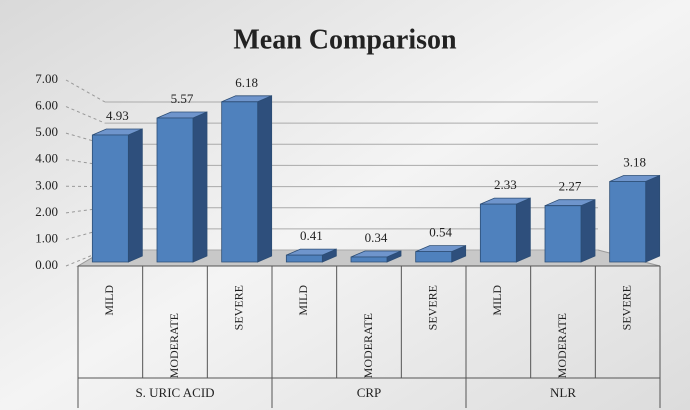 The image size is (690, 410). Describe the element at coordinates (345, 39) in the screenshot. I see `chart-title: Mean Comparison` at that location.